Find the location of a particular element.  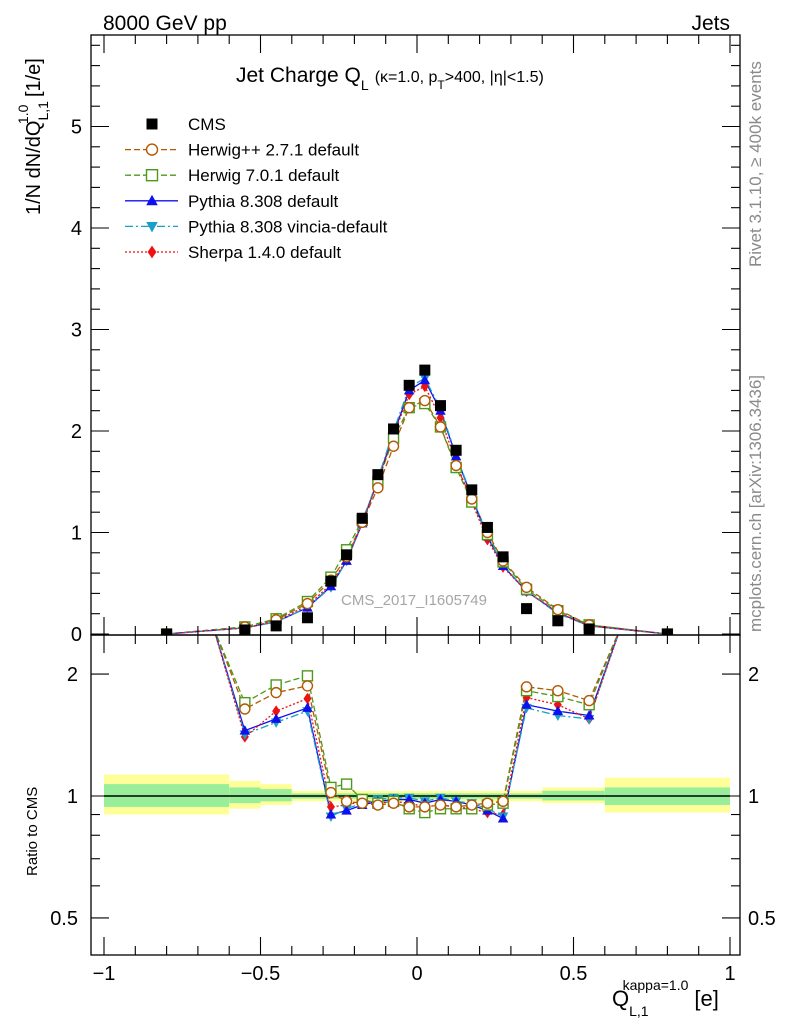

ratio-uncertainty-bands is located at coordinates (417, 794).